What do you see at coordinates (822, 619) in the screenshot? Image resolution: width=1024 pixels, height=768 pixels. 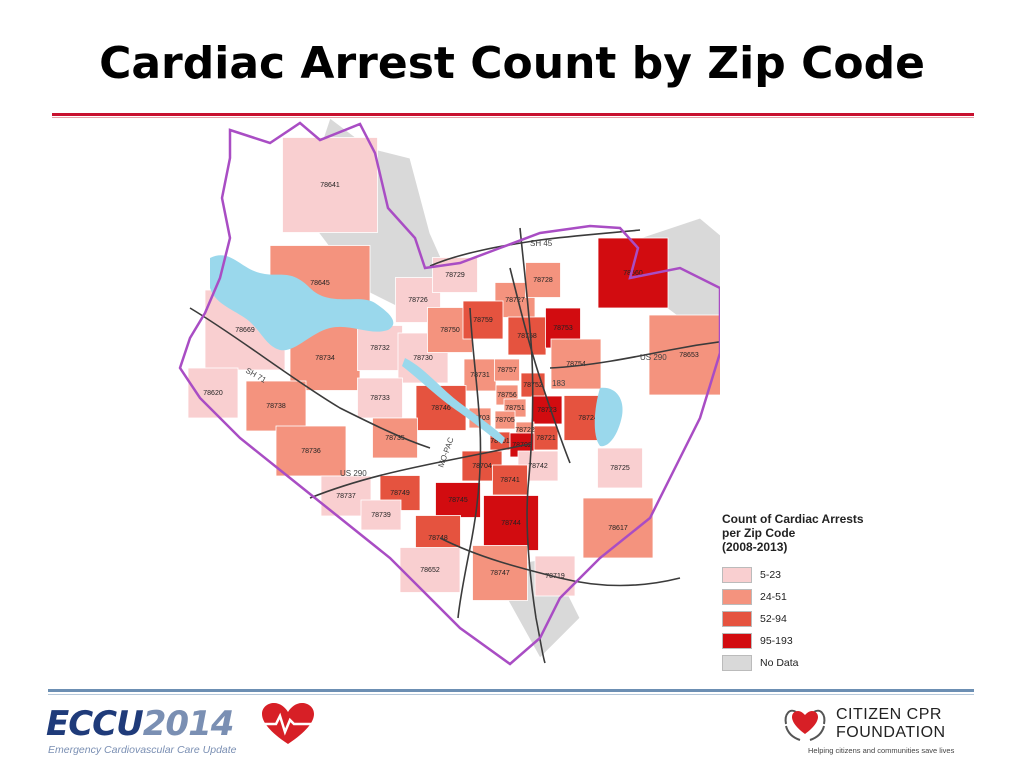 I see `legend-item: 52-94` at bounding box center [822, 619].